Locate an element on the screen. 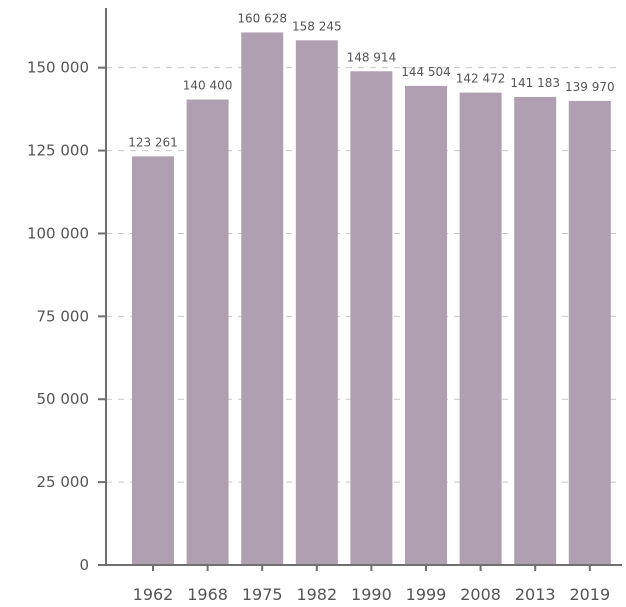  data-label: 140 400 is located at coordinates (208, 86).